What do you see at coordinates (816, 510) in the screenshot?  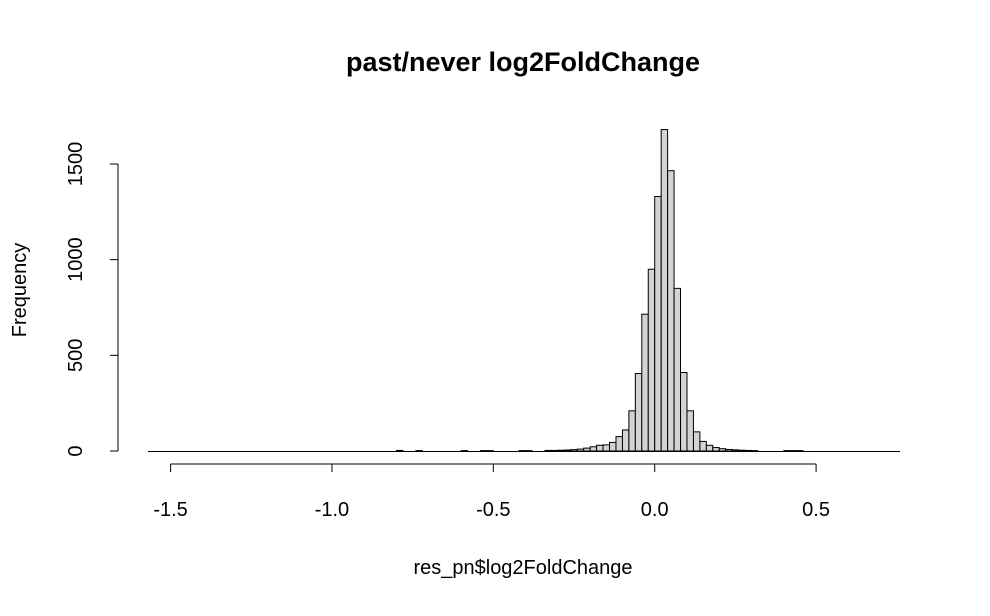 I see `x-tick-label: 0.5` at bounding box center [816, 510].